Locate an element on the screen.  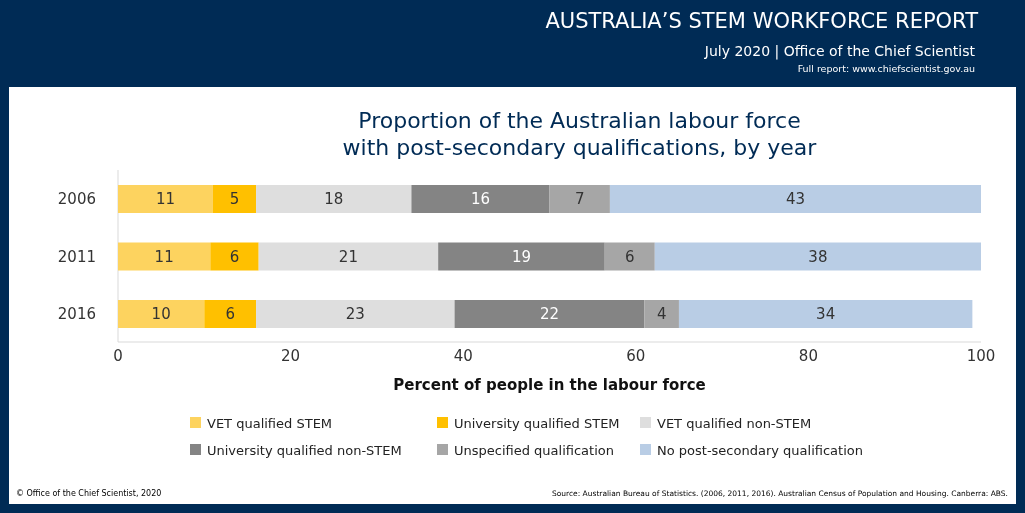
data-label: 38 is located at coordinates (818, 256).